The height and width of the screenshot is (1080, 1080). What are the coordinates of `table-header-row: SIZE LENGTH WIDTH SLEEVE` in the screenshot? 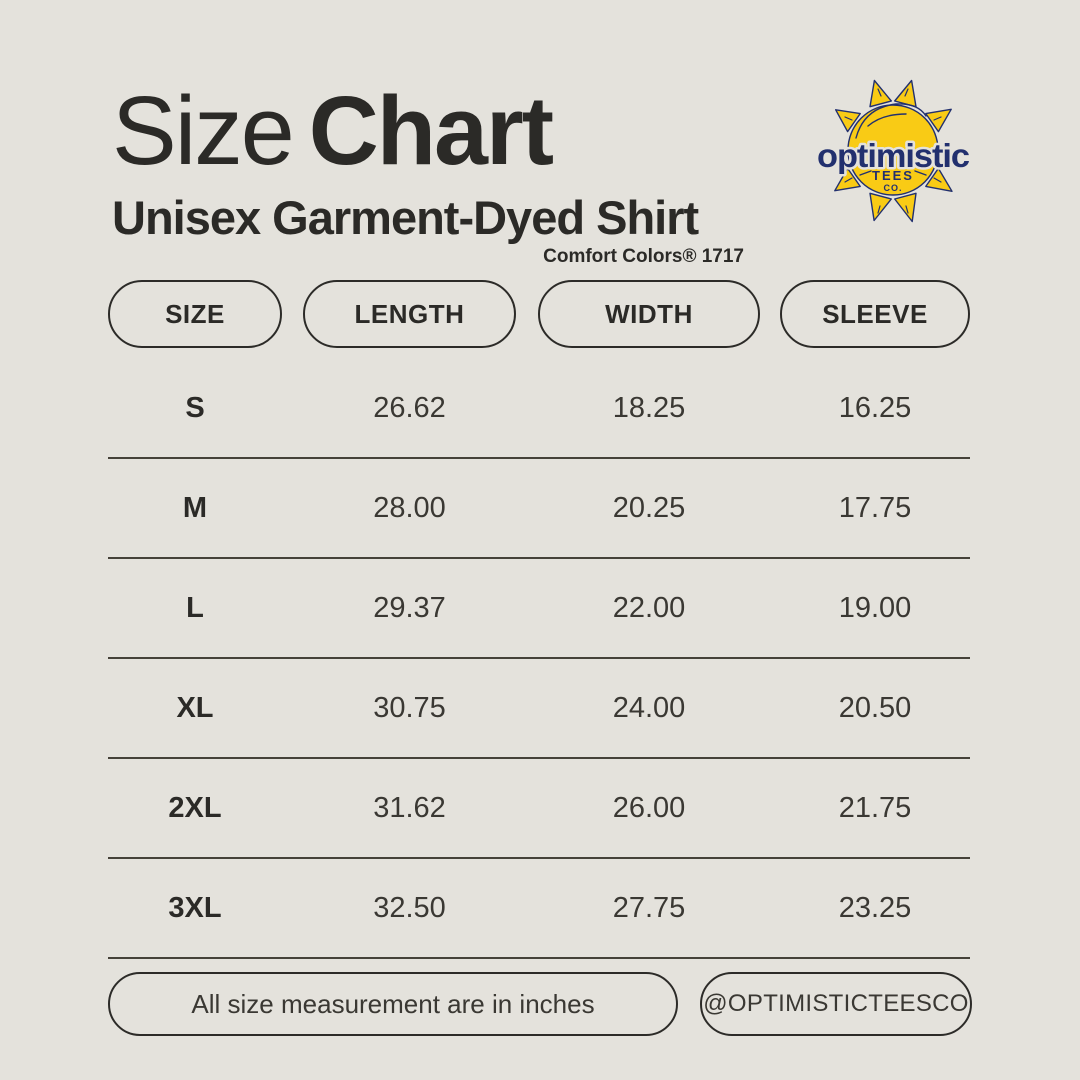 It's located at (539, 314).